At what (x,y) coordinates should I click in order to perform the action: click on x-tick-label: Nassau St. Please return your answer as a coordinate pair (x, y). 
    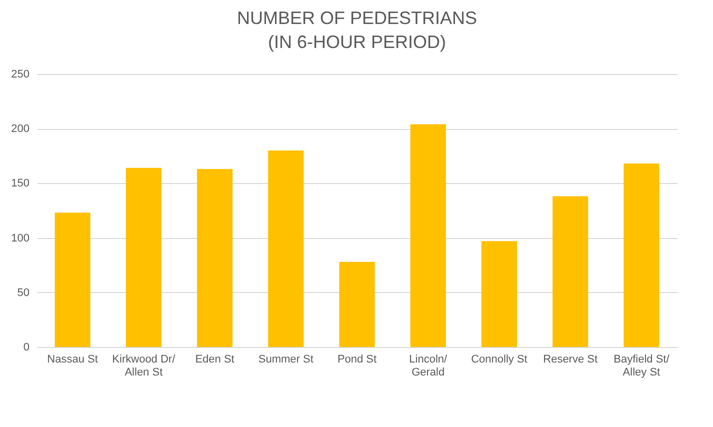
    Looking at the image, I should click on (72, 360).